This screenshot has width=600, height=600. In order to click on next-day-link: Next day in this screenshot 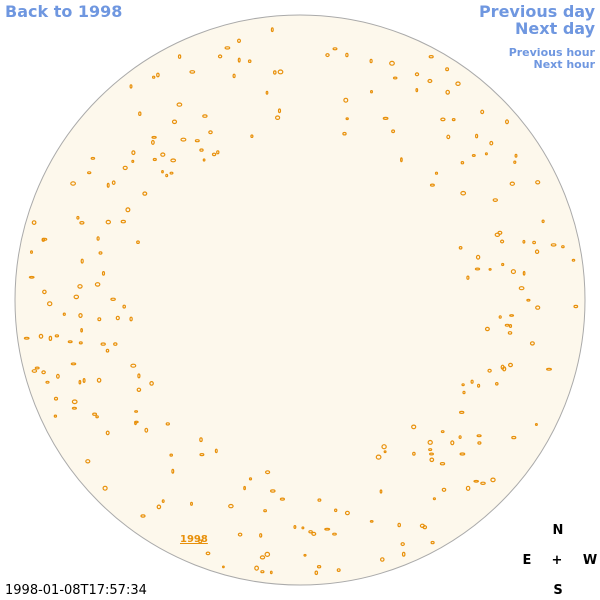, I will do `click(555, 28)`.